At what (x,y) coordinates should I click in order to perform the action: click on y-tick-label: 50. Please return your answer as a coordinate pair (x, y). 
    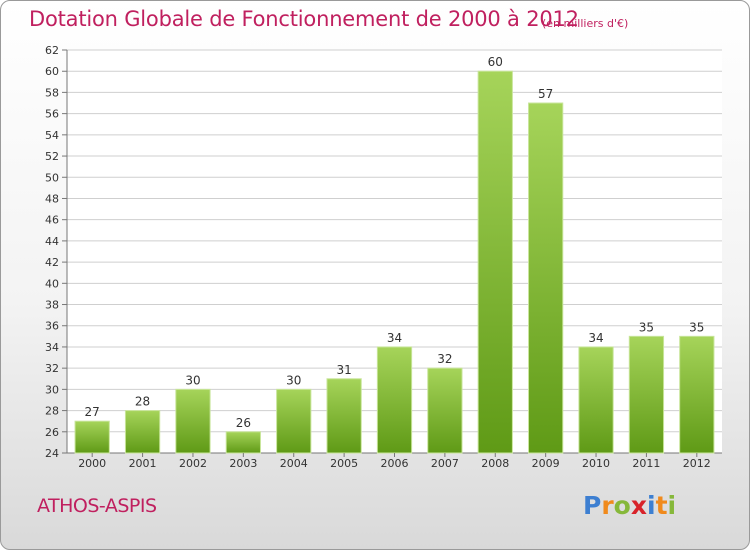
    Looking at the image, I should click on (52, 177).